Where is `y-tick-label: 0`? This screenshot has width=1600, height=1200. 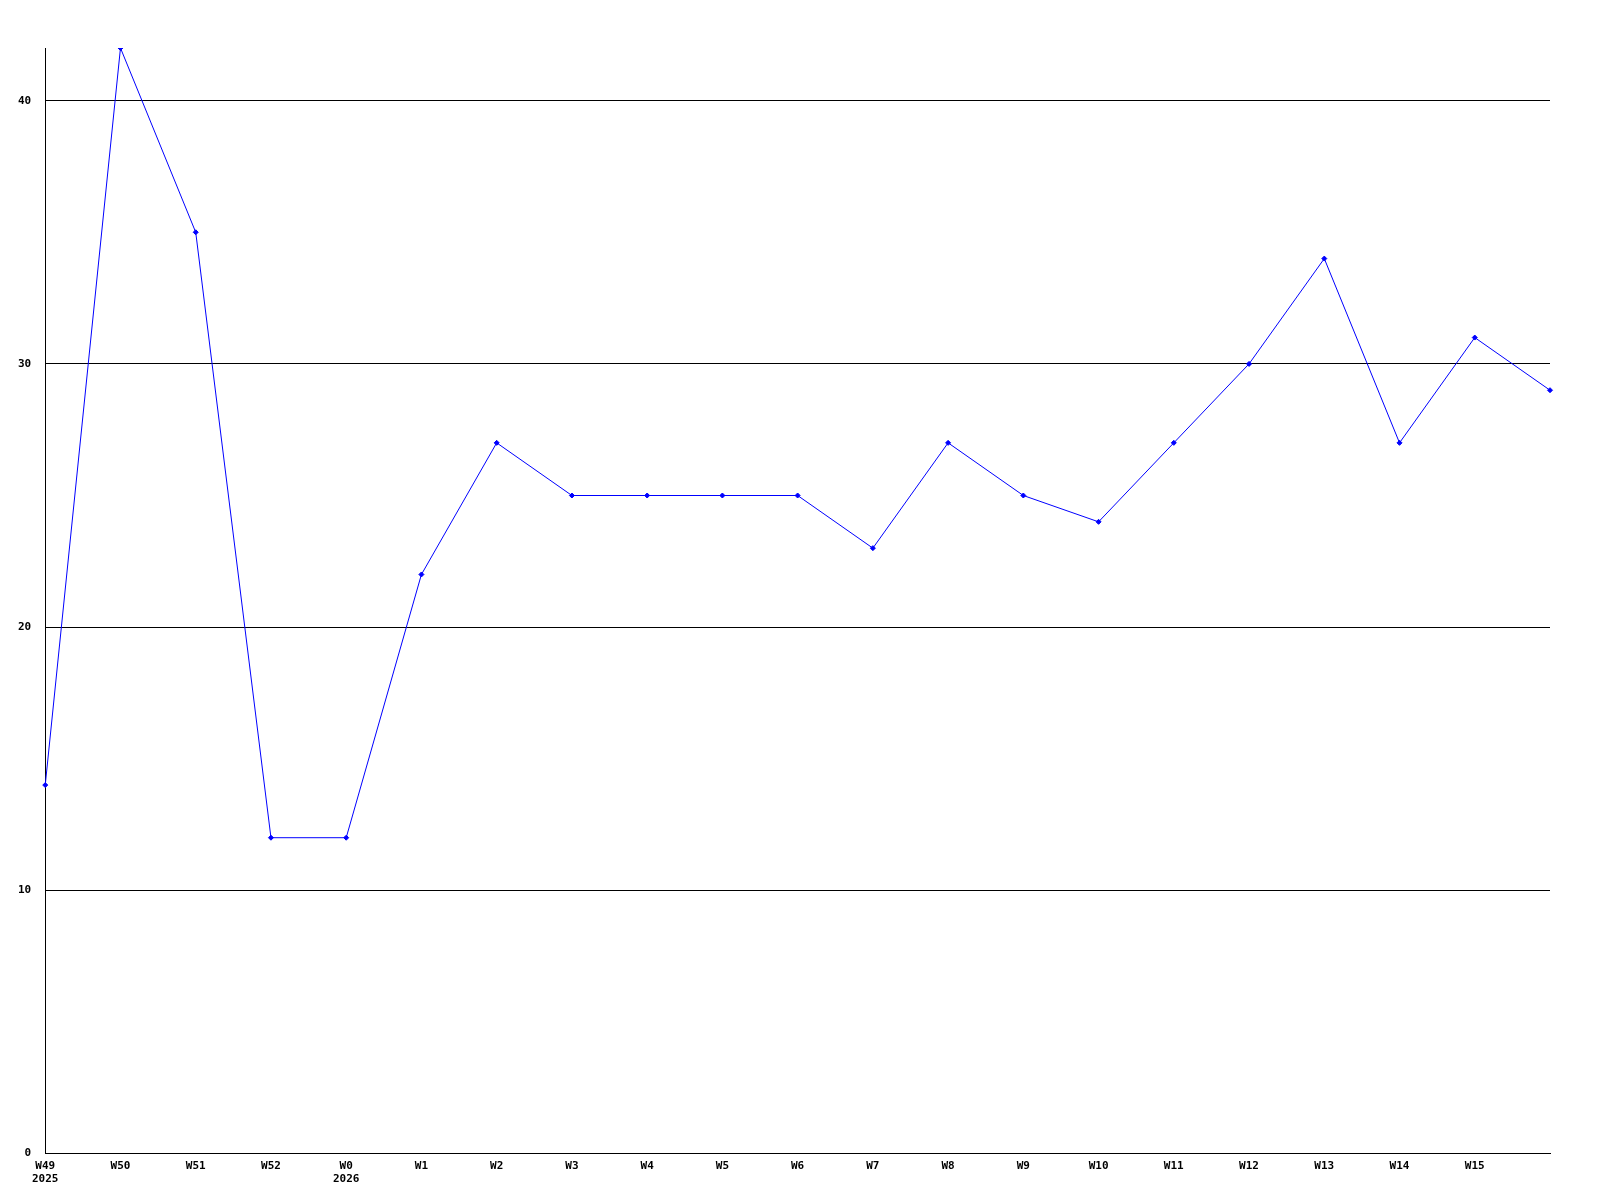
y-tick-label: 0 is located at coordinates (28, 1153).